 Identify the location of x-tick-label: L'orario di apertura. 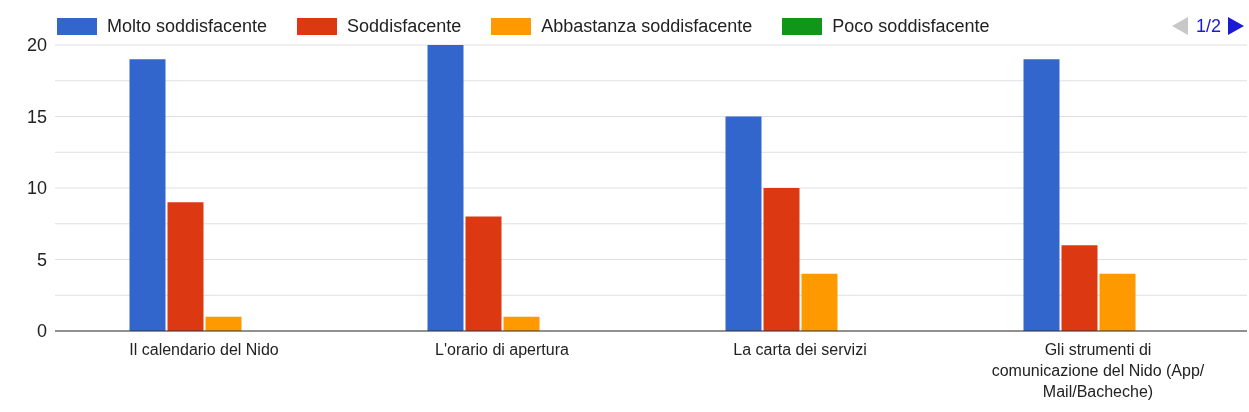
(502, 349).